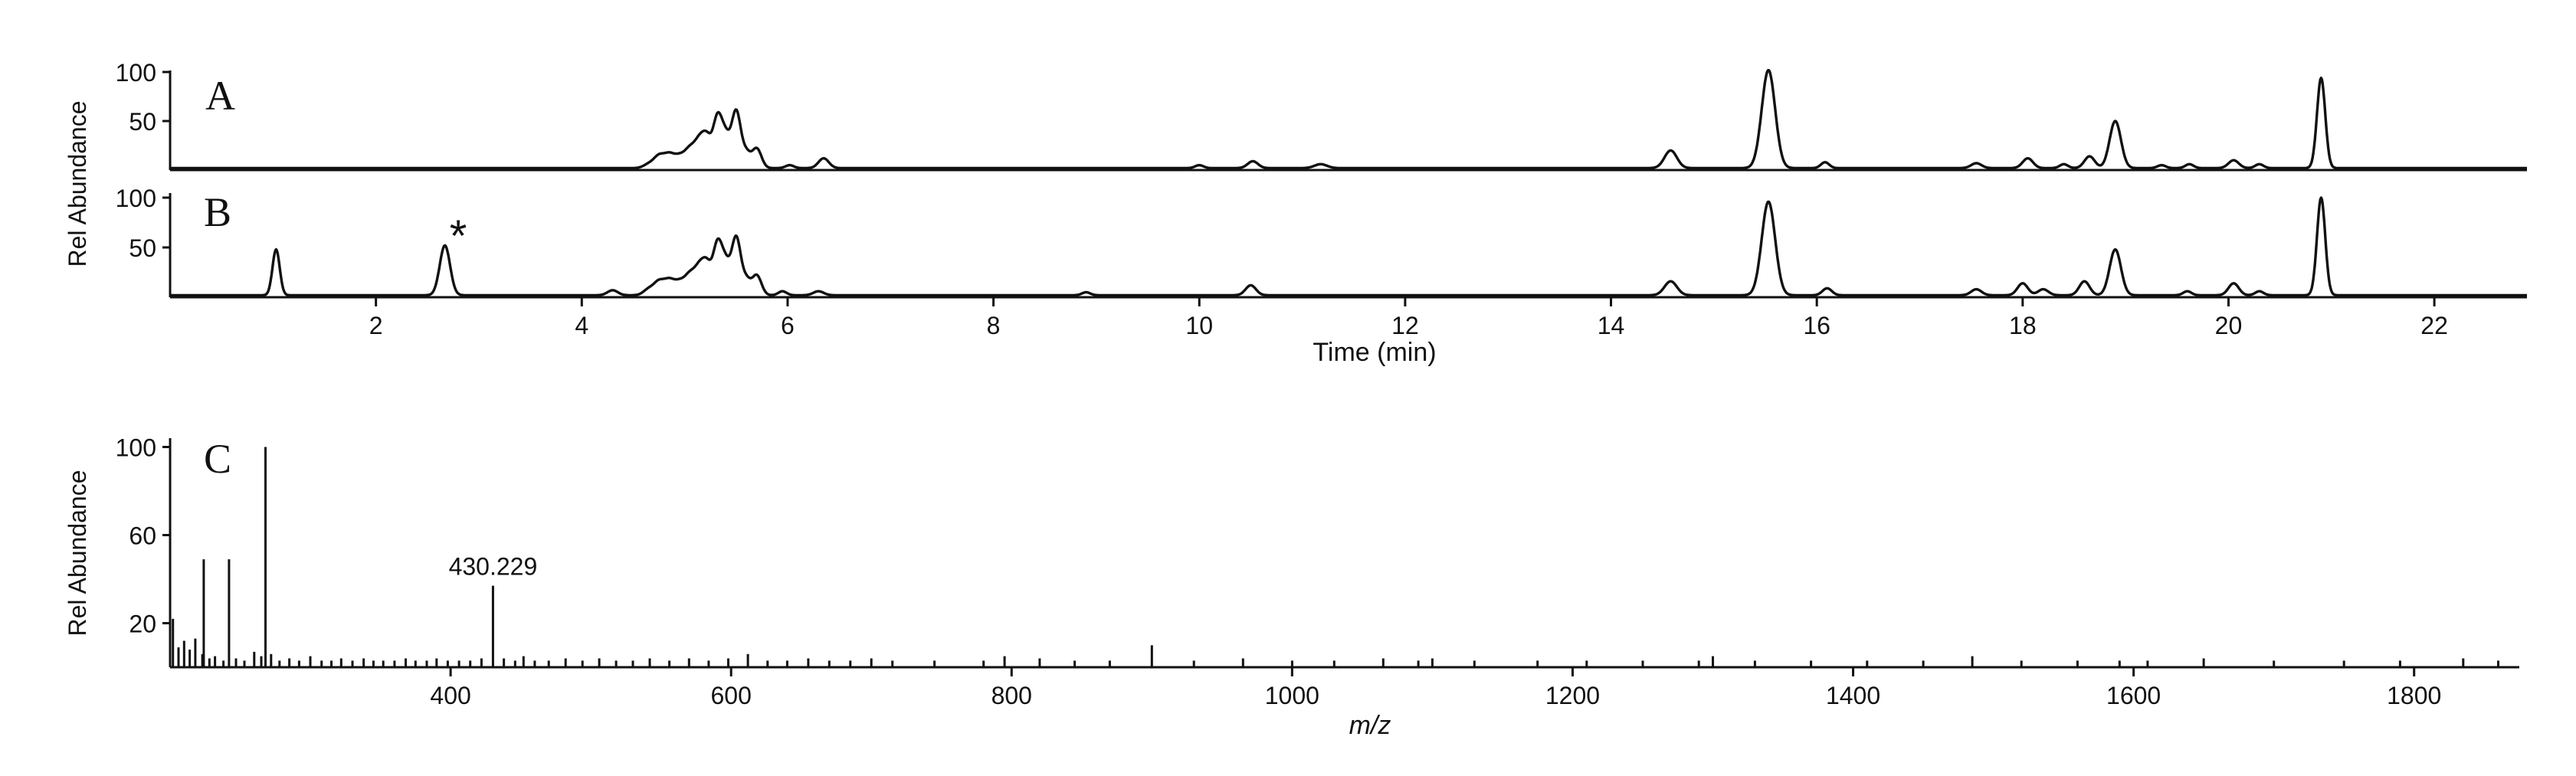 The image size is (2576, 776). What do you see at coordinates (788, 325) in the screenshot?
I see `panel-b-xtick-label-6: 6` at bounding box center [788, 325].